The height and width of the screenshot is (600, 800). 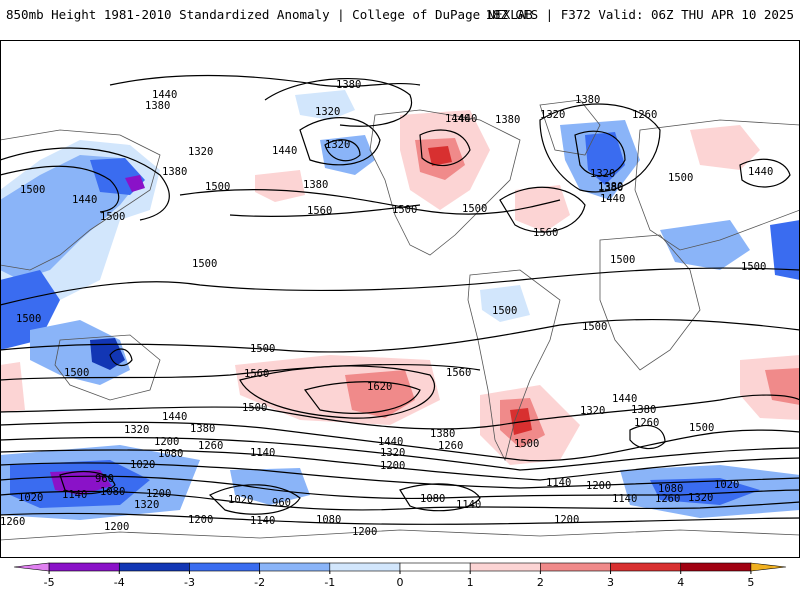 What do you see at coordinates (751, 582) in the screenshot?
I see `color-scale-tick-label: 5` at bounding box center [751, 582].